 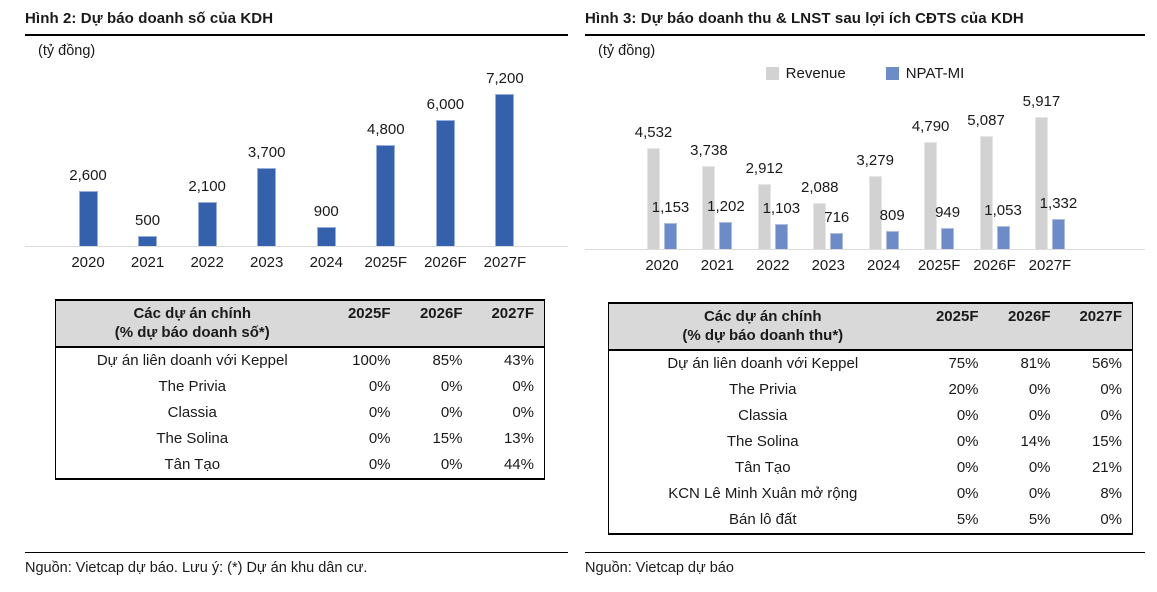 What do you see at coordinates (88, 262) in the screenshot?
I see `x-axis-label-2020: 2020` at bounding box center [88, 262].